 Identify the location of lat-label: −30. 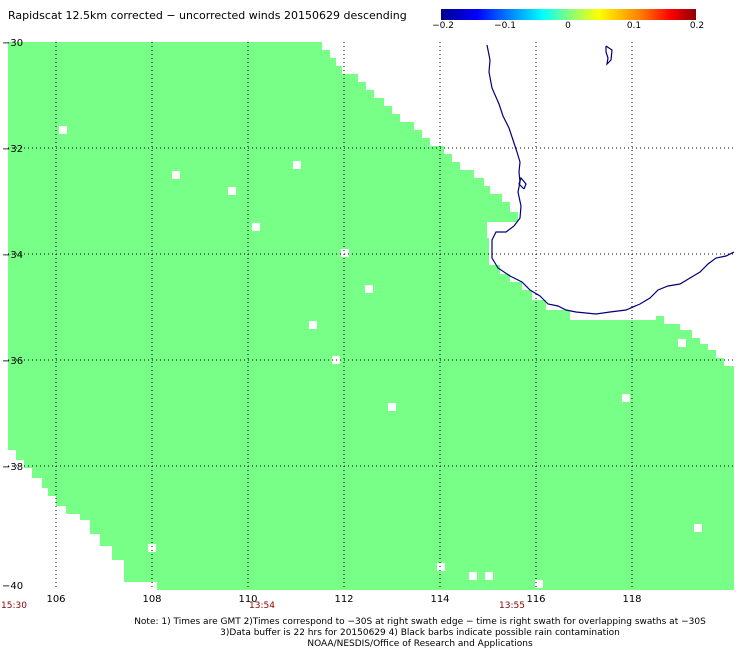
(12, 43).